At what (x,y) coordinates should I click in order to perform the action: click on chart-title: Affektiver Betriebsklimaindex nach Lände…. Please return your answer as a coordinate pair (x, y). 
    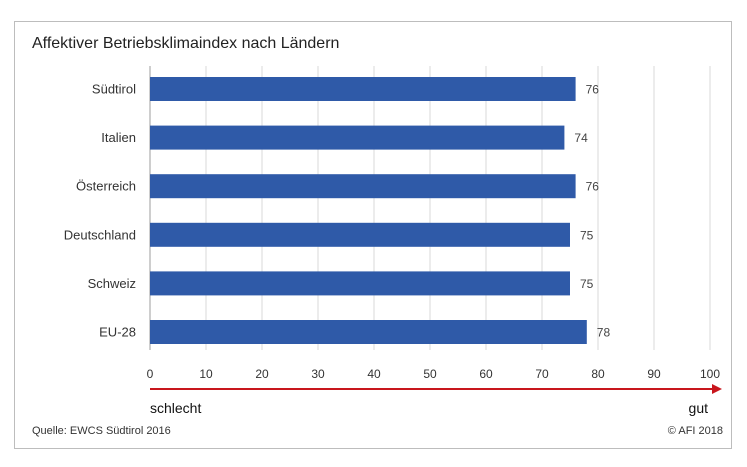
    Looking at the image, I should click on (186, 43).